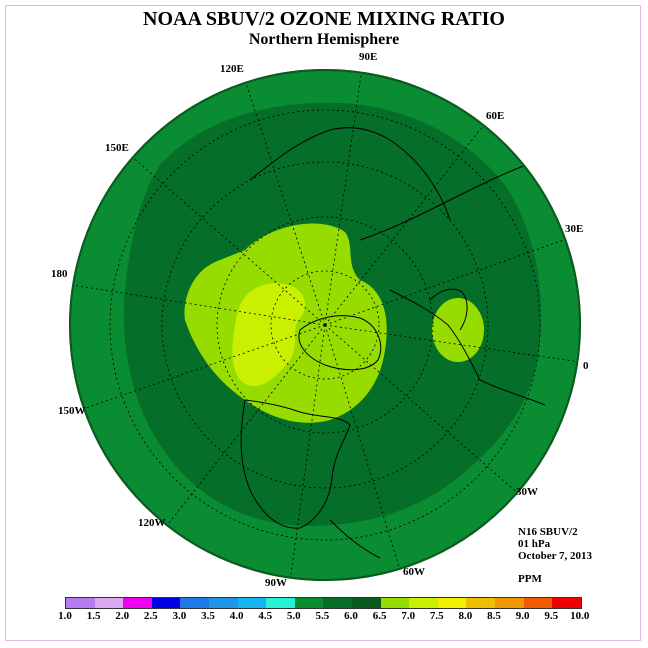  I want to click on colorbar, so click(323, 603).